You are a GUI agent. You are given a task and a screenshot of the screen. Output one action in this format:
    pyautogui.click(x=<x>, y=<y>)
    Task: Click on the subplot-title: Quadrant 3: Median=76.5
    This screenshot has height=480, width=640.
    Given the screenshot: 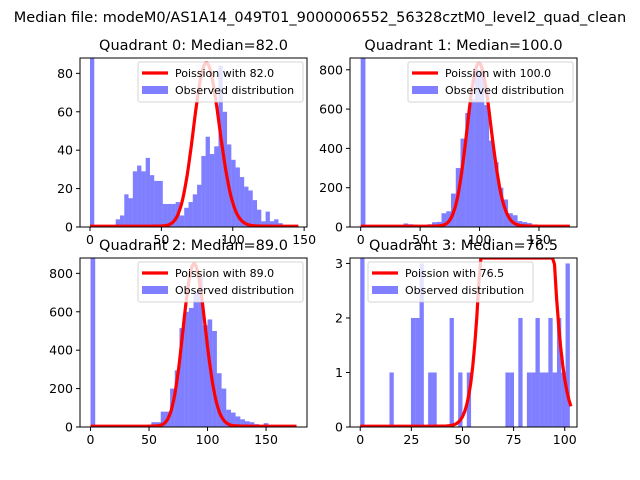 What is the action you would take?
    pyautogui.click(x=463, y=246)
    